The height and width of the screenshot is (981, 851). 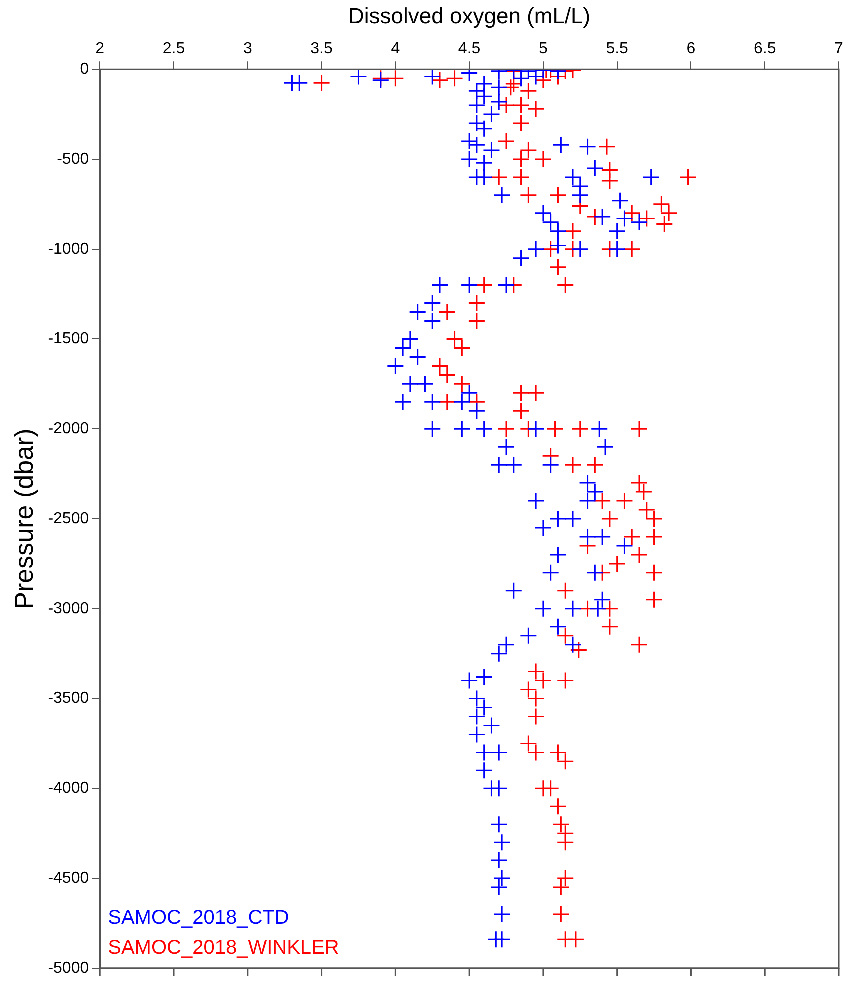 I want to click on x-tick-label: 2.5, so click(x=174, y=49).